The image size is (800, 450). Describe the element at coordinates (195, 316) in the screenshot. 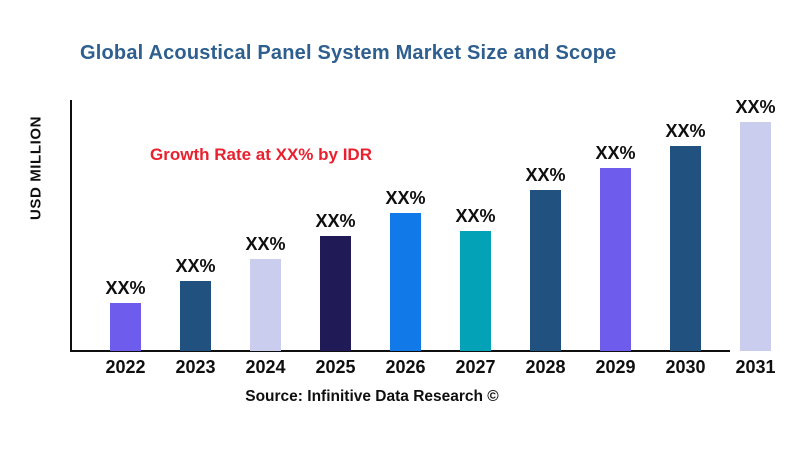

I see `bar-2023` at that location.